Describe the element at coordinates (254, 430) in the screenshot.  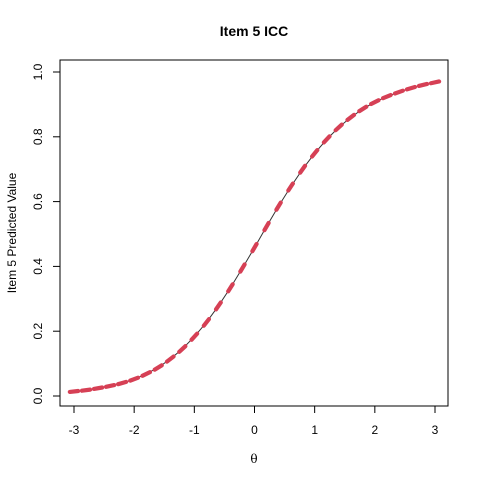
I see `x-tick-label: 0` at that location.